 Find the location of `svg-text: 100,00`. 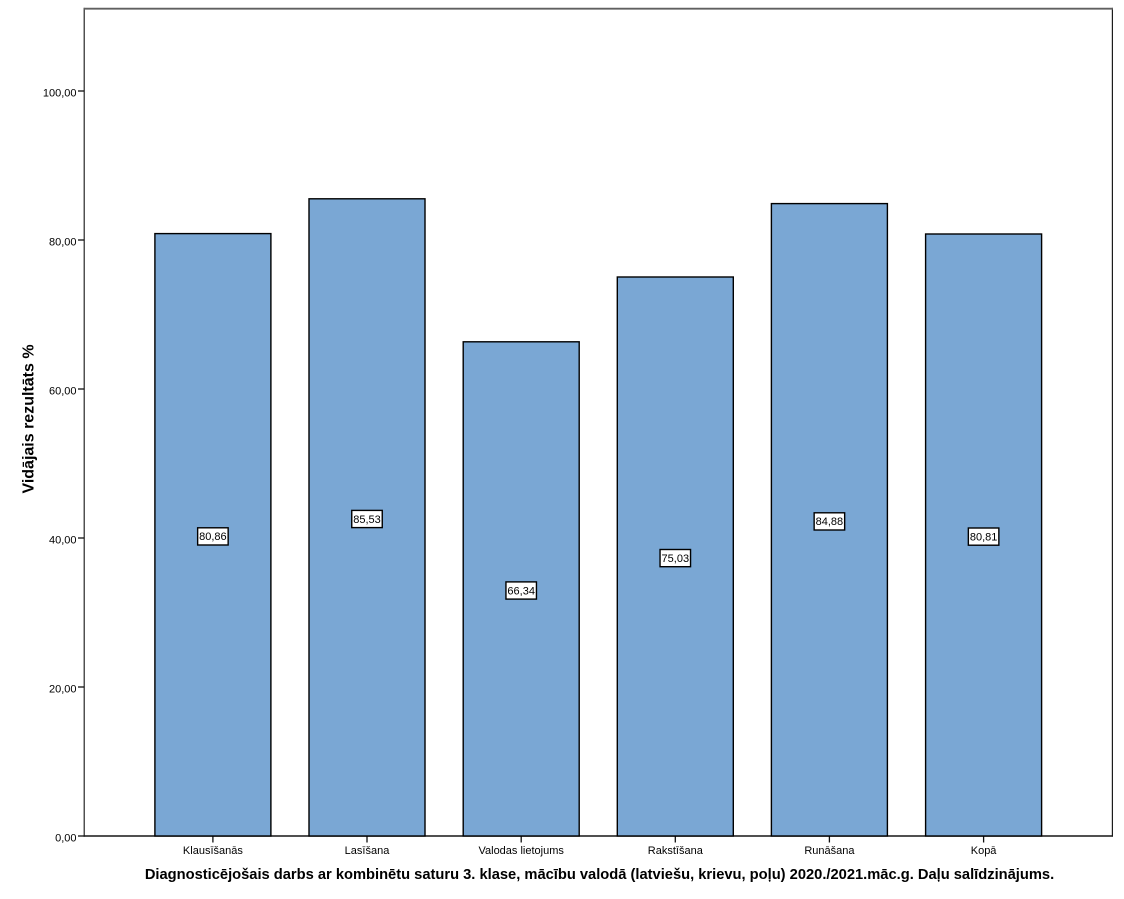

svg-text: 100,00 is located at coordinates (60, 94).